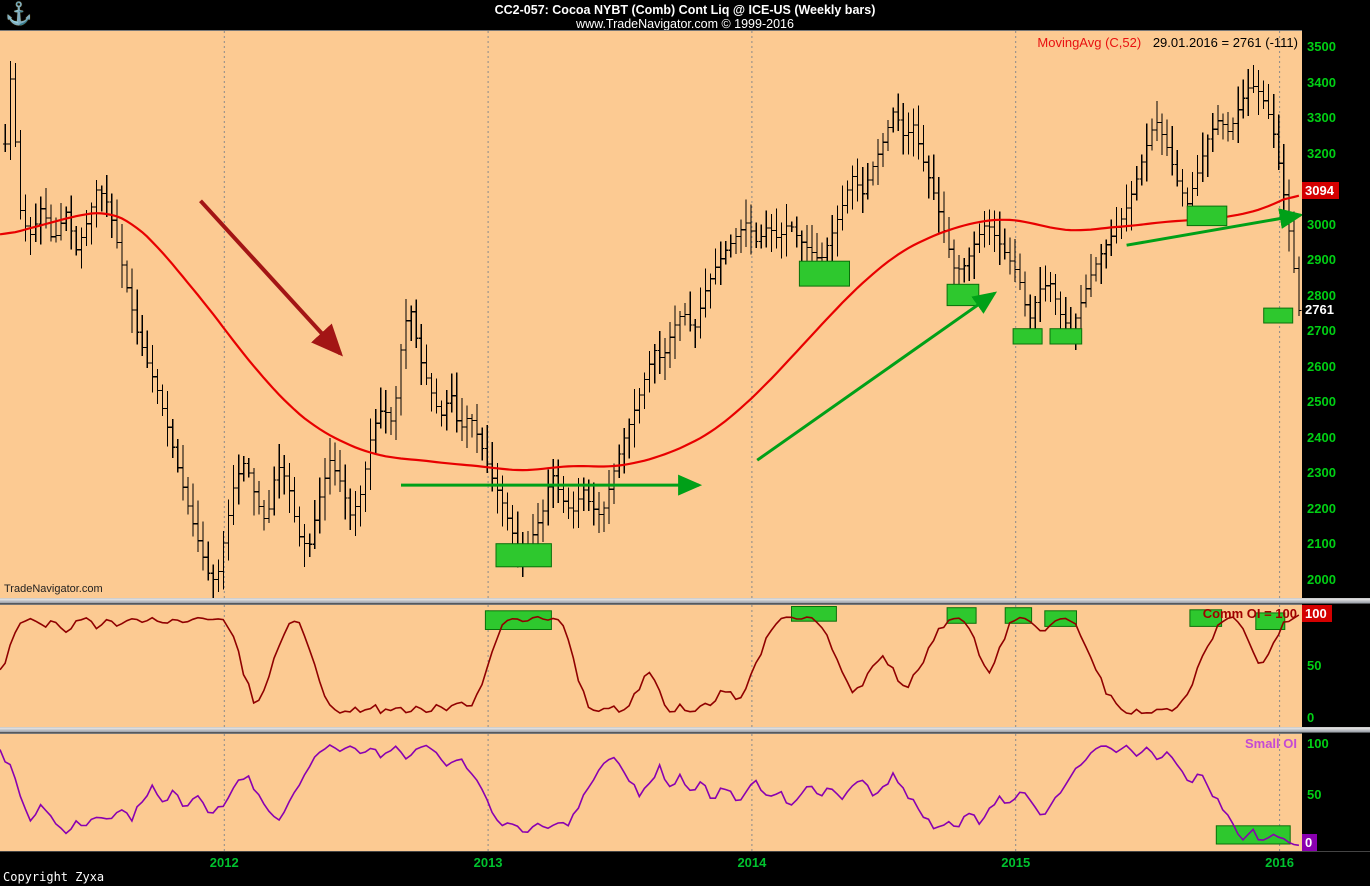  What do you see at coordinates (1321, 331) in the screenshot?
I see `axis-tick-label: 2700` at bounding box center [1321, 331].